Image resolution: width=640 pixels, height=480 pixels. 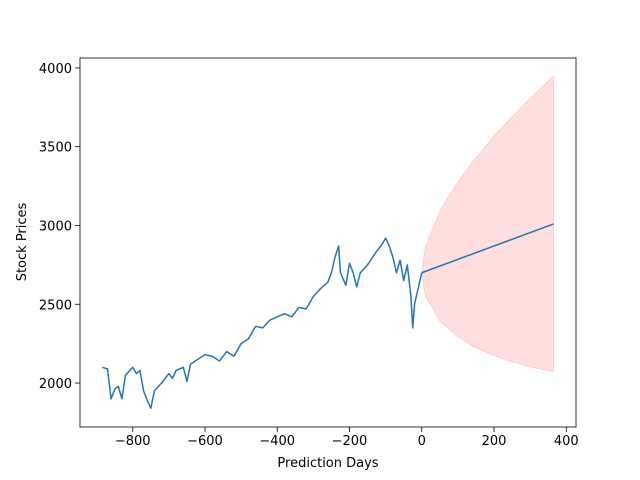 I want to click on y-tick-label: 3500, so click(x=55, y=148).